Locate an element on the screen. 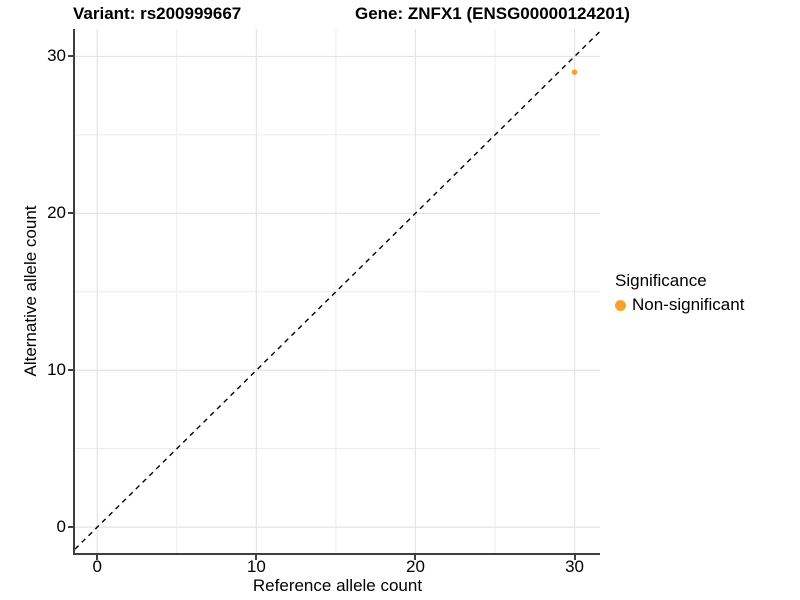  legend-point-icon is located at coordinates (620, 305).